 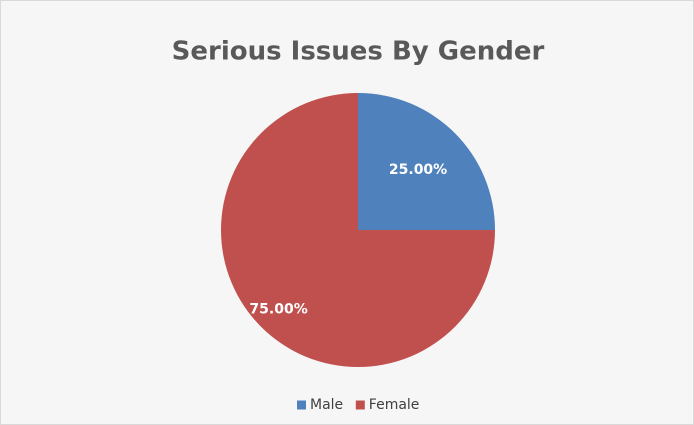 I want to click on pie-slice, so click(x=426, y=161).